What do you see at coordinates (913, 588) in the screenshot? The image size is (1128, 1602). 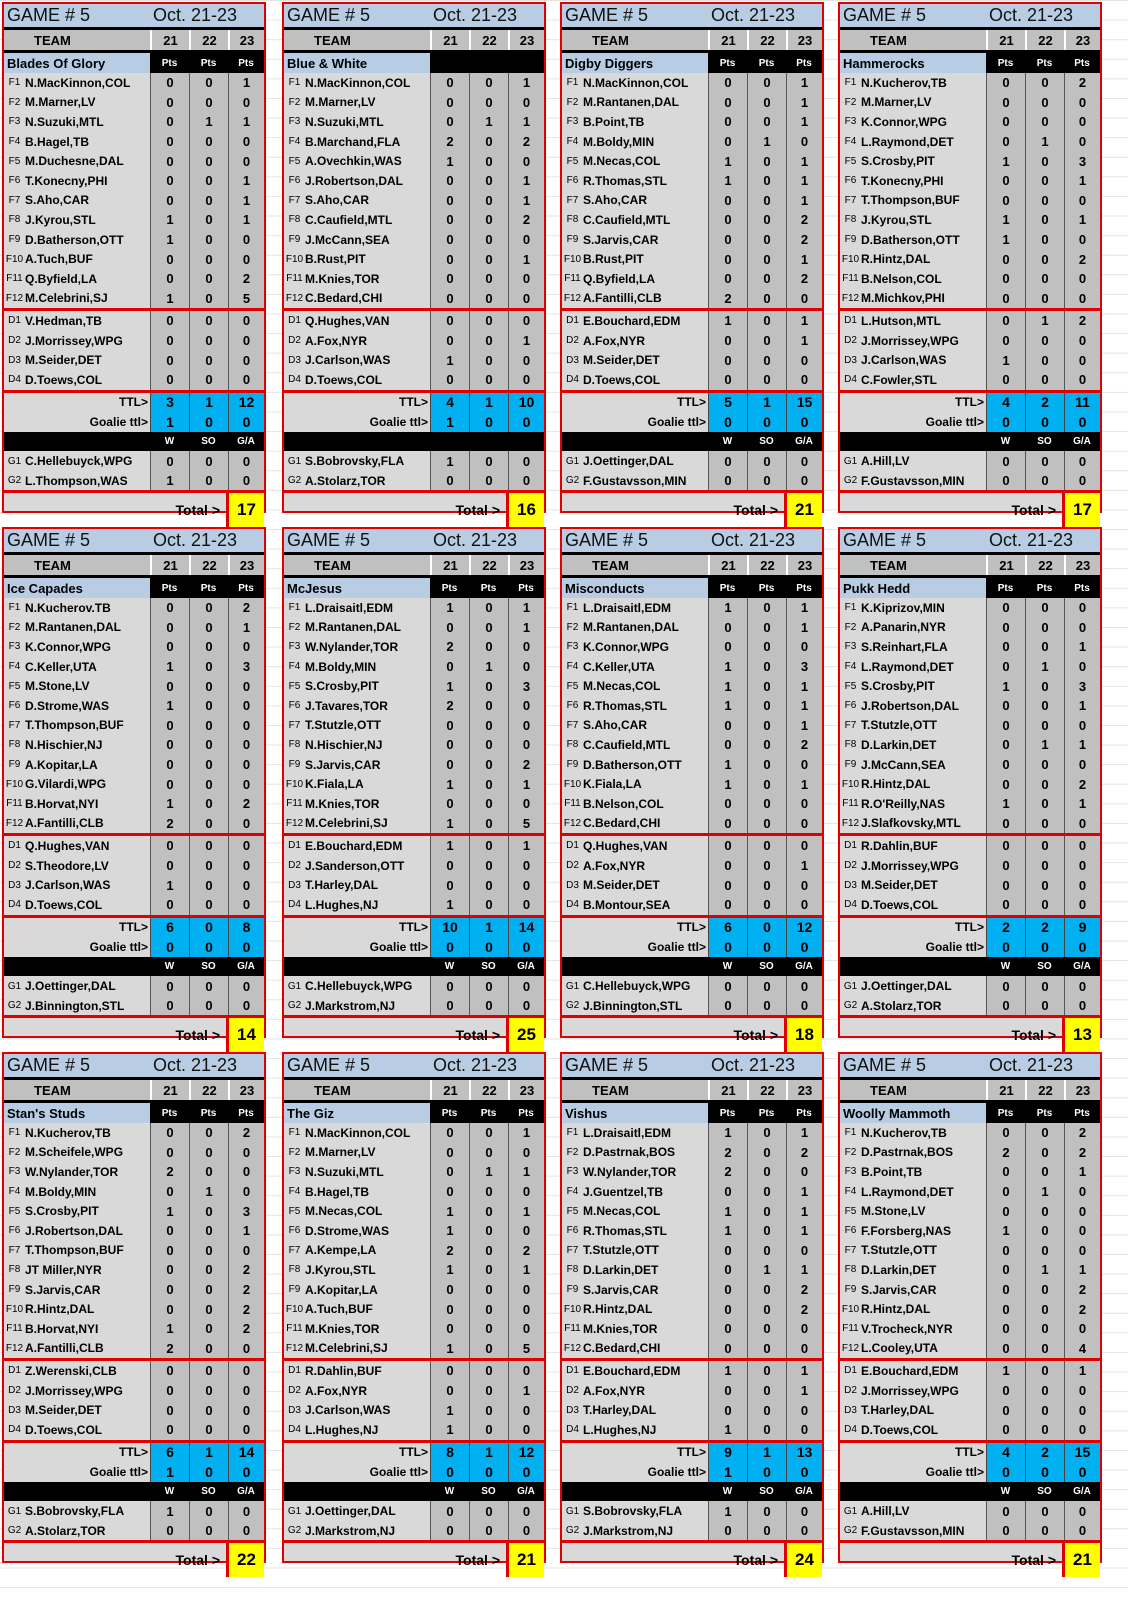 I see `team-name: Pukk Hedd` at bounding box center [913, 588].